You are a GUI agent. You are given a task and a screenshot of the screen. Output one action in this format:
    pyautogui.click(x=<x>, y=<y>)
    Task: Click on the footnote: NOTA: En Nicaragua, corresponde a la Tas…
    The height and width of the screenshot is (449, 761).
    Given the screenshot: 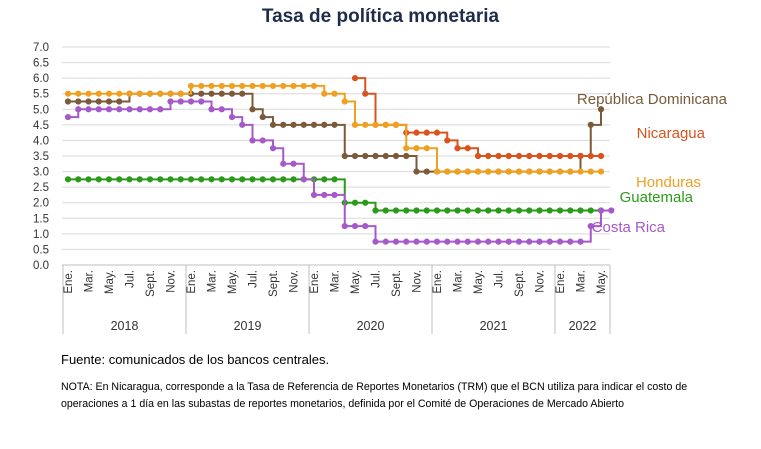 What is the action you would take?
    pyautogui.click(x=374, y=395)
    